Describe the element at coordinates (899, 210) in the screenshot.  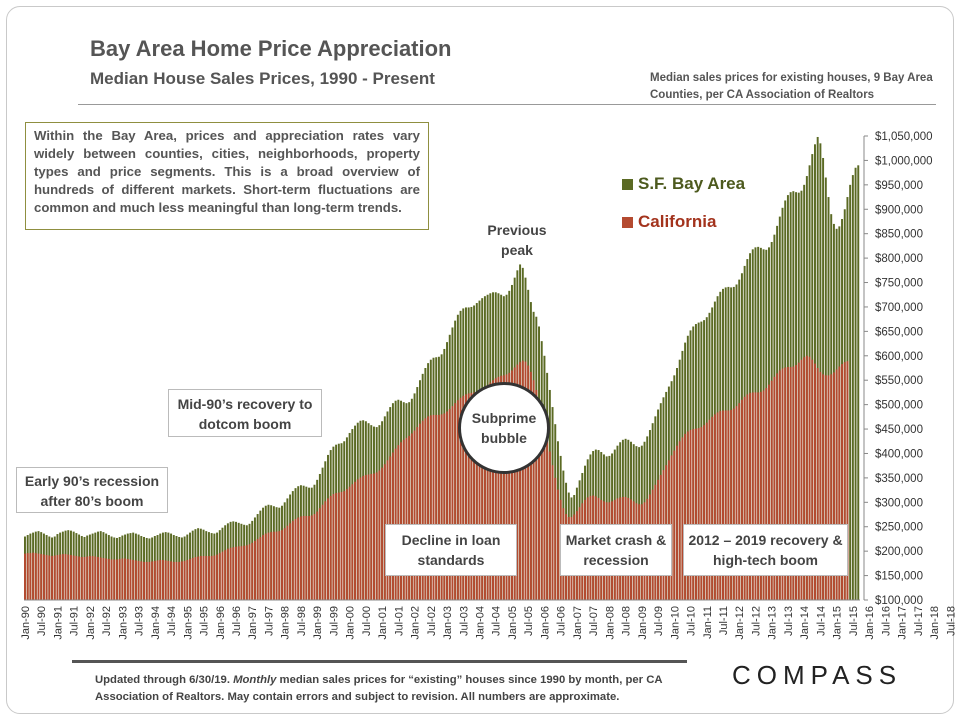
I see `y-tick-label: $900,000` at that location.